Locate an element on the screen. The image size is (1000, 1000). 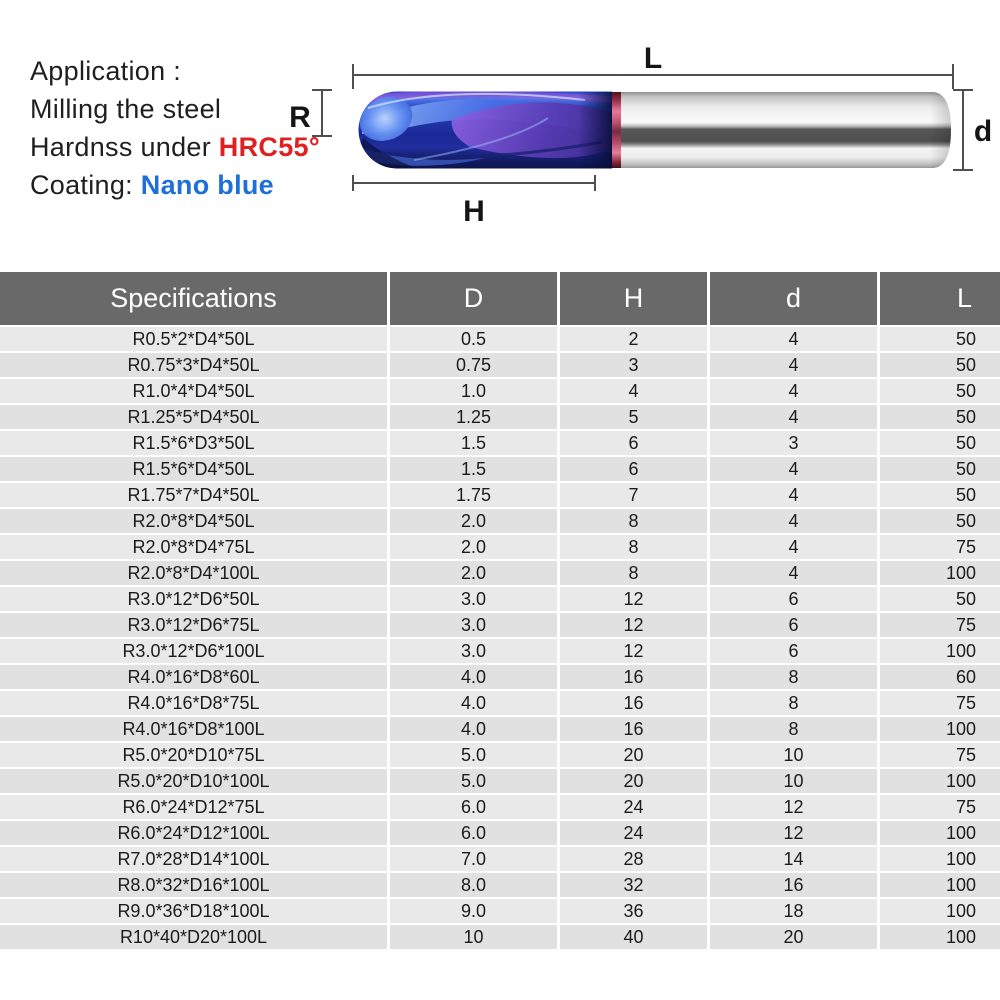
cell-specification: R3.0*12*D6*75L is located at coordinates (195, 624).